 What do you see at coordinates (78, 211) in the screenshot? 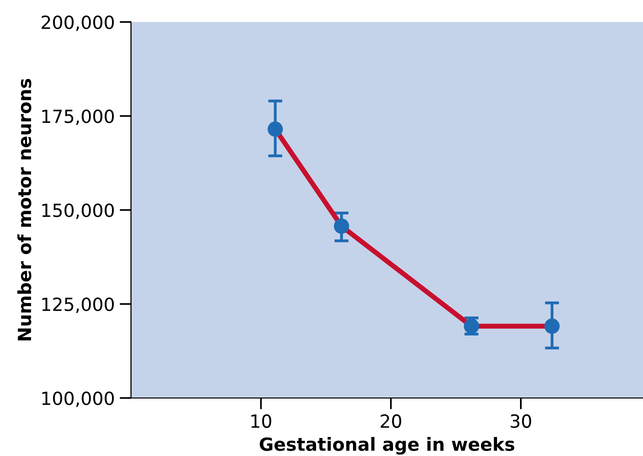
I see `y-tick-label: 150,000` at bounding box center [78, 211].